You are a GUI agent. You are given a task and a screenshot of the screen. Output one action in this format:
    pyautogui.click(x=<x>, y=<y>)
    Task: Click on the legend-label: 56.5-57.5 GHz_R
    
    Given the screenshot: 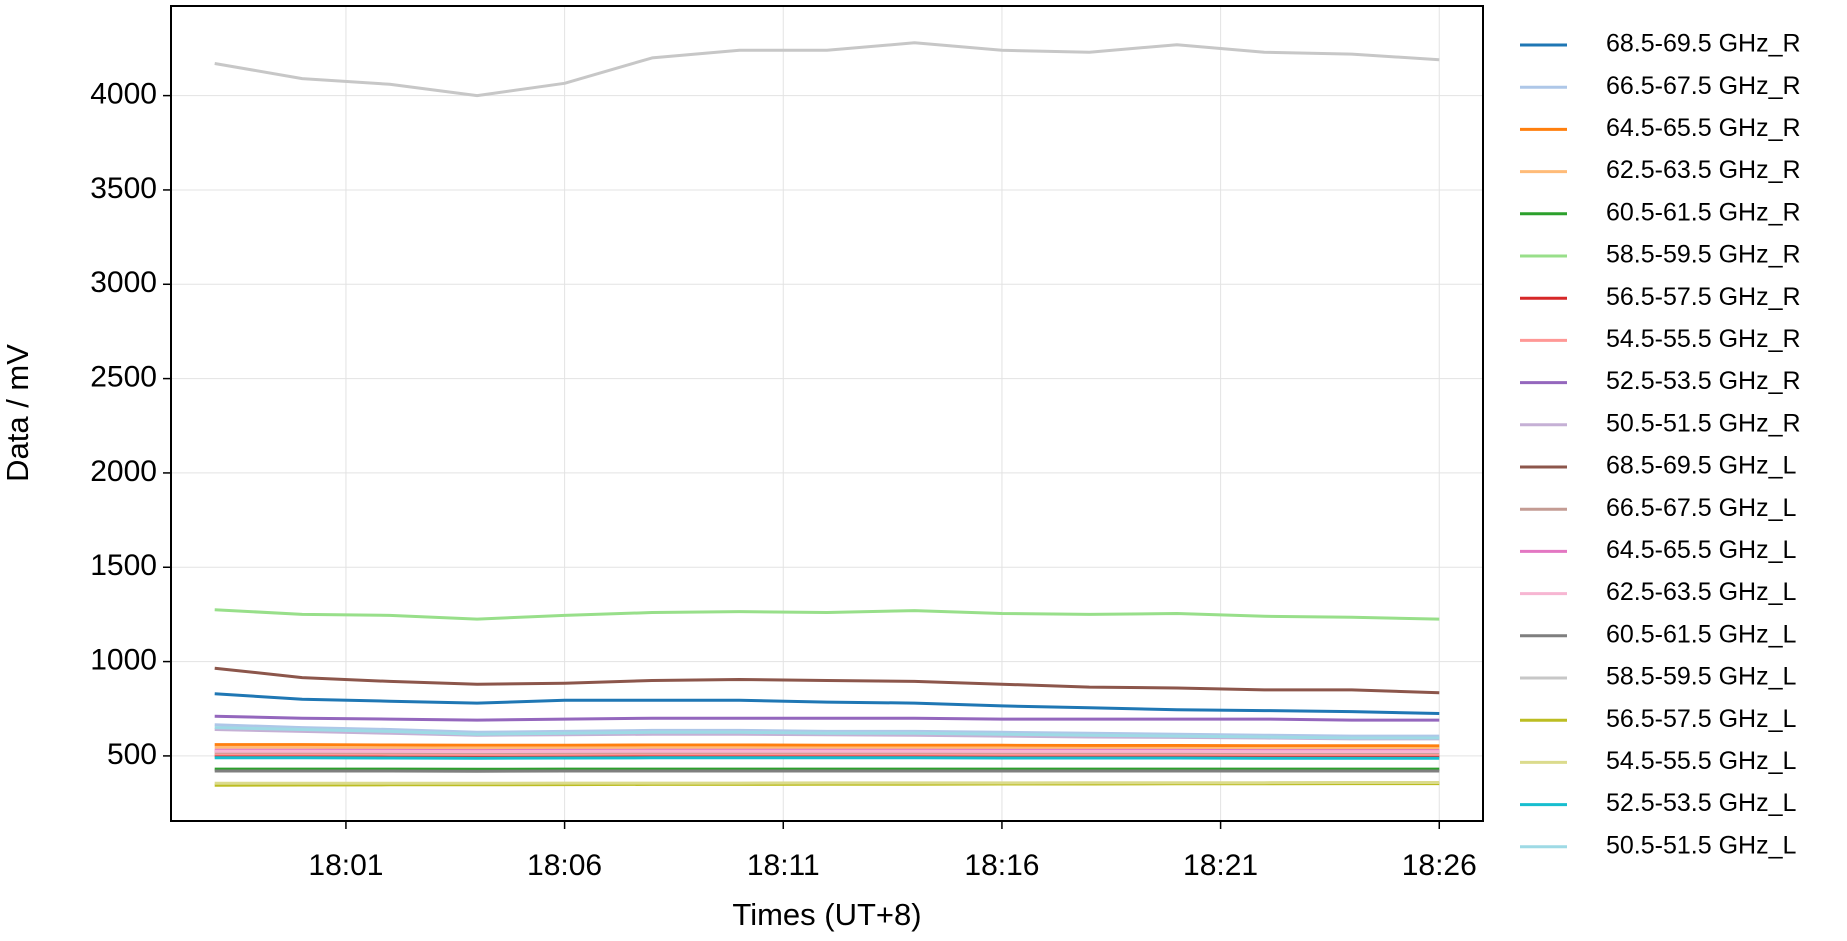 What is the action you would take?
    pyautogui.click(x=1703, y=297)
    